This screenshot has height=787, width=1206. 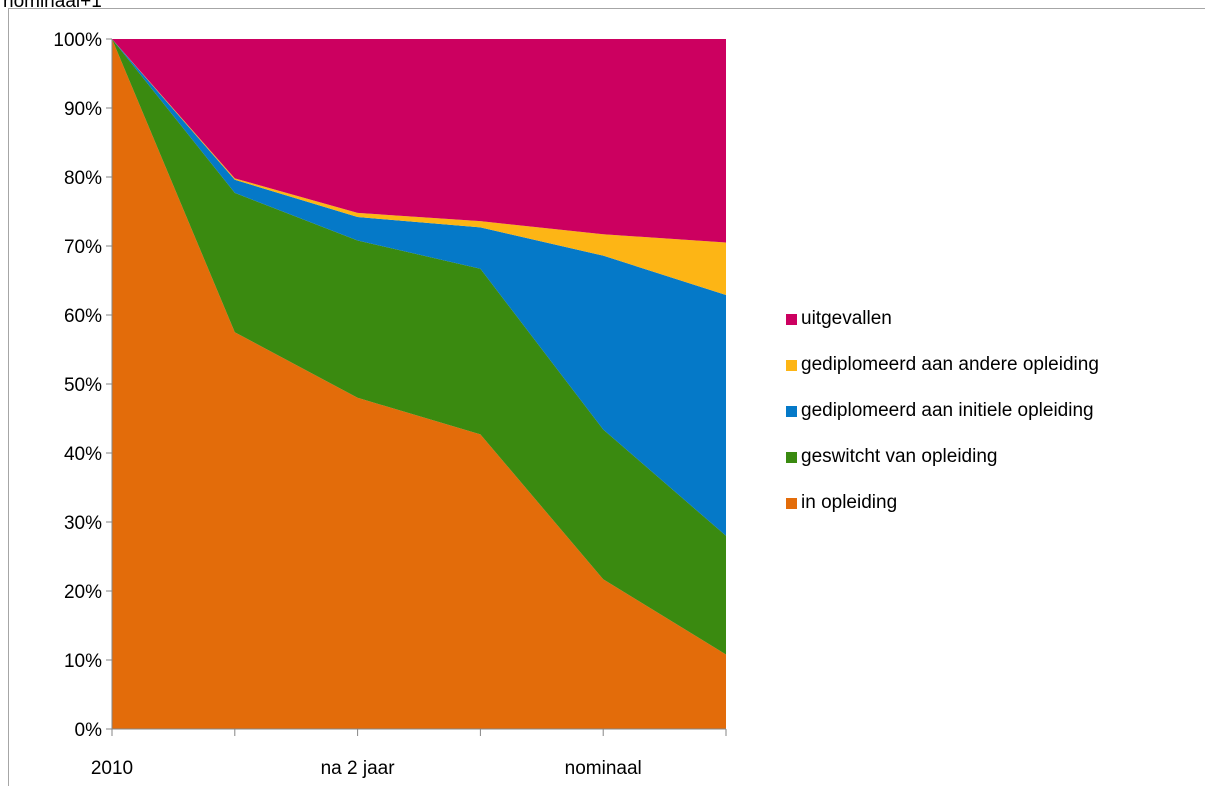 What do you see at coordinates (83, 592) in the screenshot?
I see `y-tick-label: 20%` at bounding box center [83, 592].